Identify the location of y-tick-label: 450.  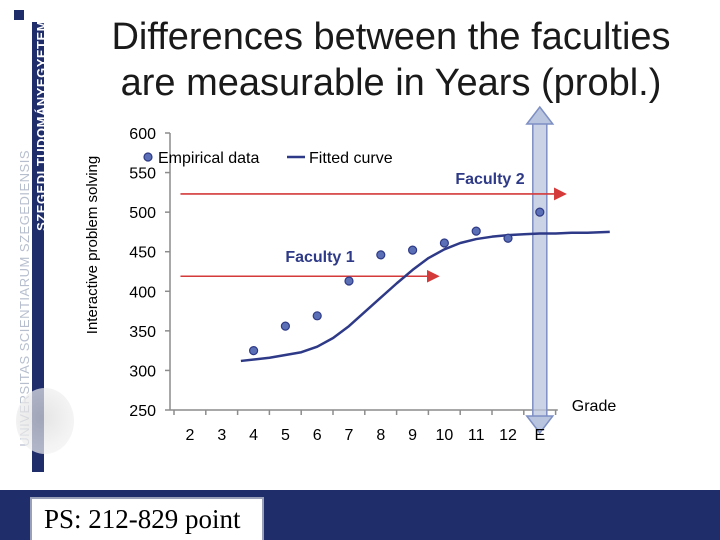
(142, 253).